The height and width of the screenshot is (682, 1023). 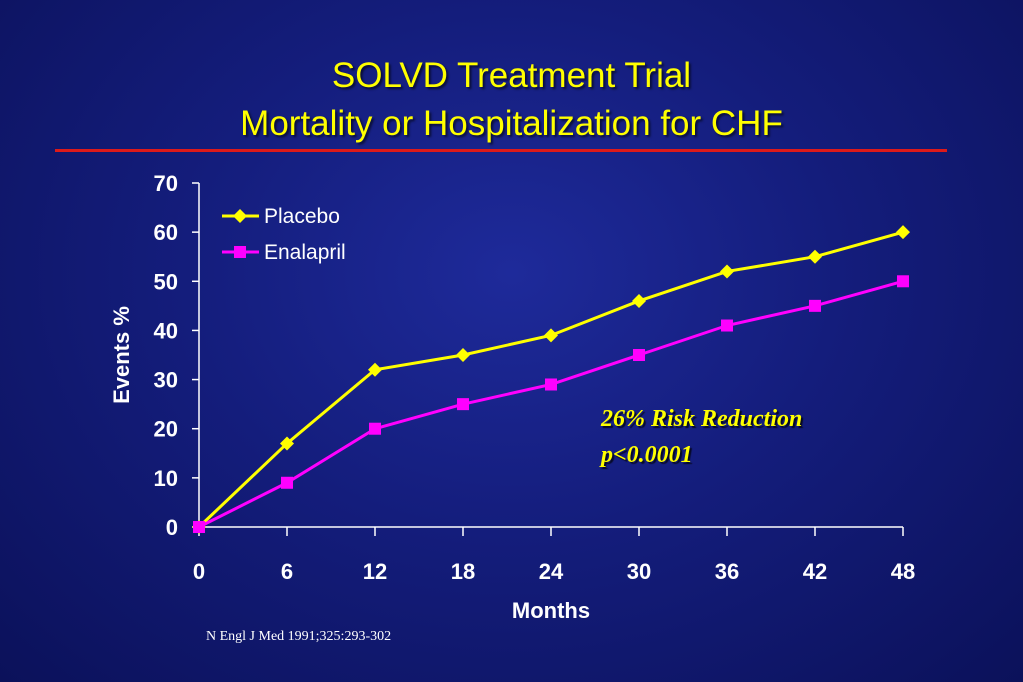 I want to click on risk-annotation: 26% Risk Reduction p<0.0001, so click(x=701, y=437).